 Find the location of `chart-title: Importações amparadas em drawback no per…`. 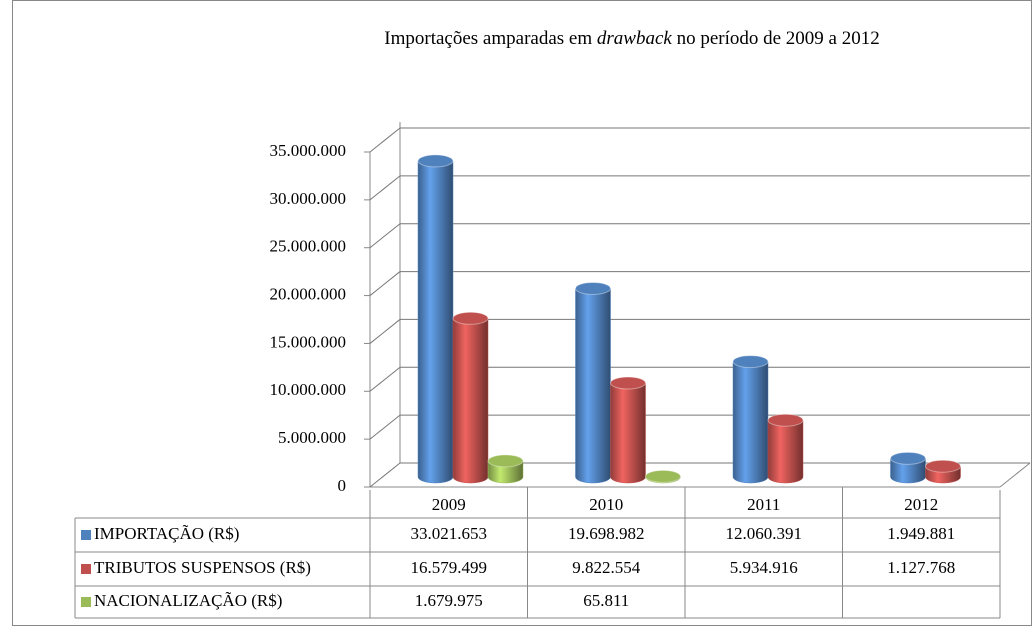

chart-title: Importações amparadas em drawback no per… is located at coordinates (631, 38).